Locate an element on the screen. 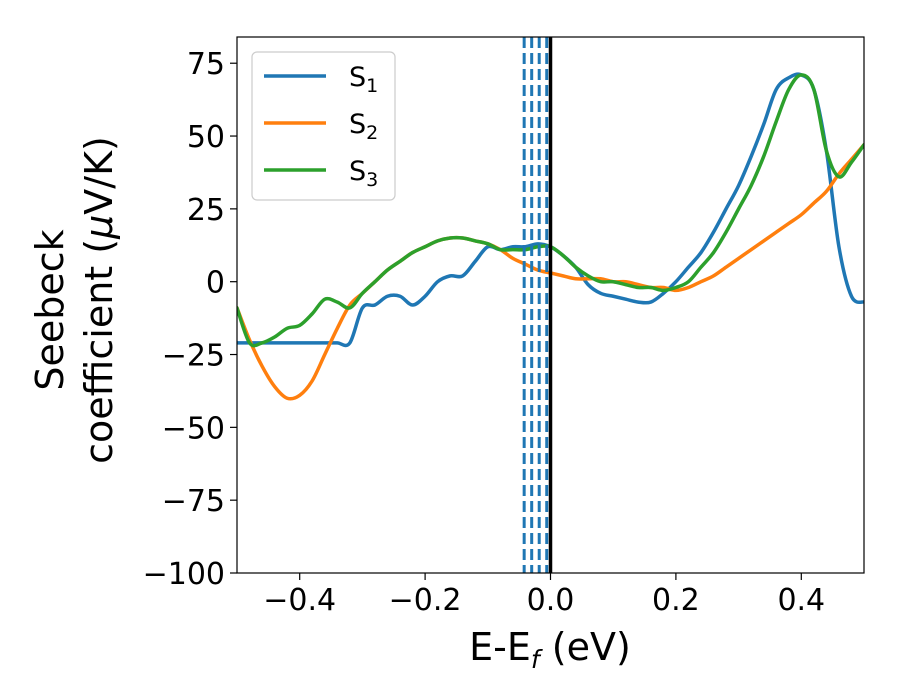 This screenshot has width=900, height=700. legend-label-s2: S2 is located at coordinates (363, 126).